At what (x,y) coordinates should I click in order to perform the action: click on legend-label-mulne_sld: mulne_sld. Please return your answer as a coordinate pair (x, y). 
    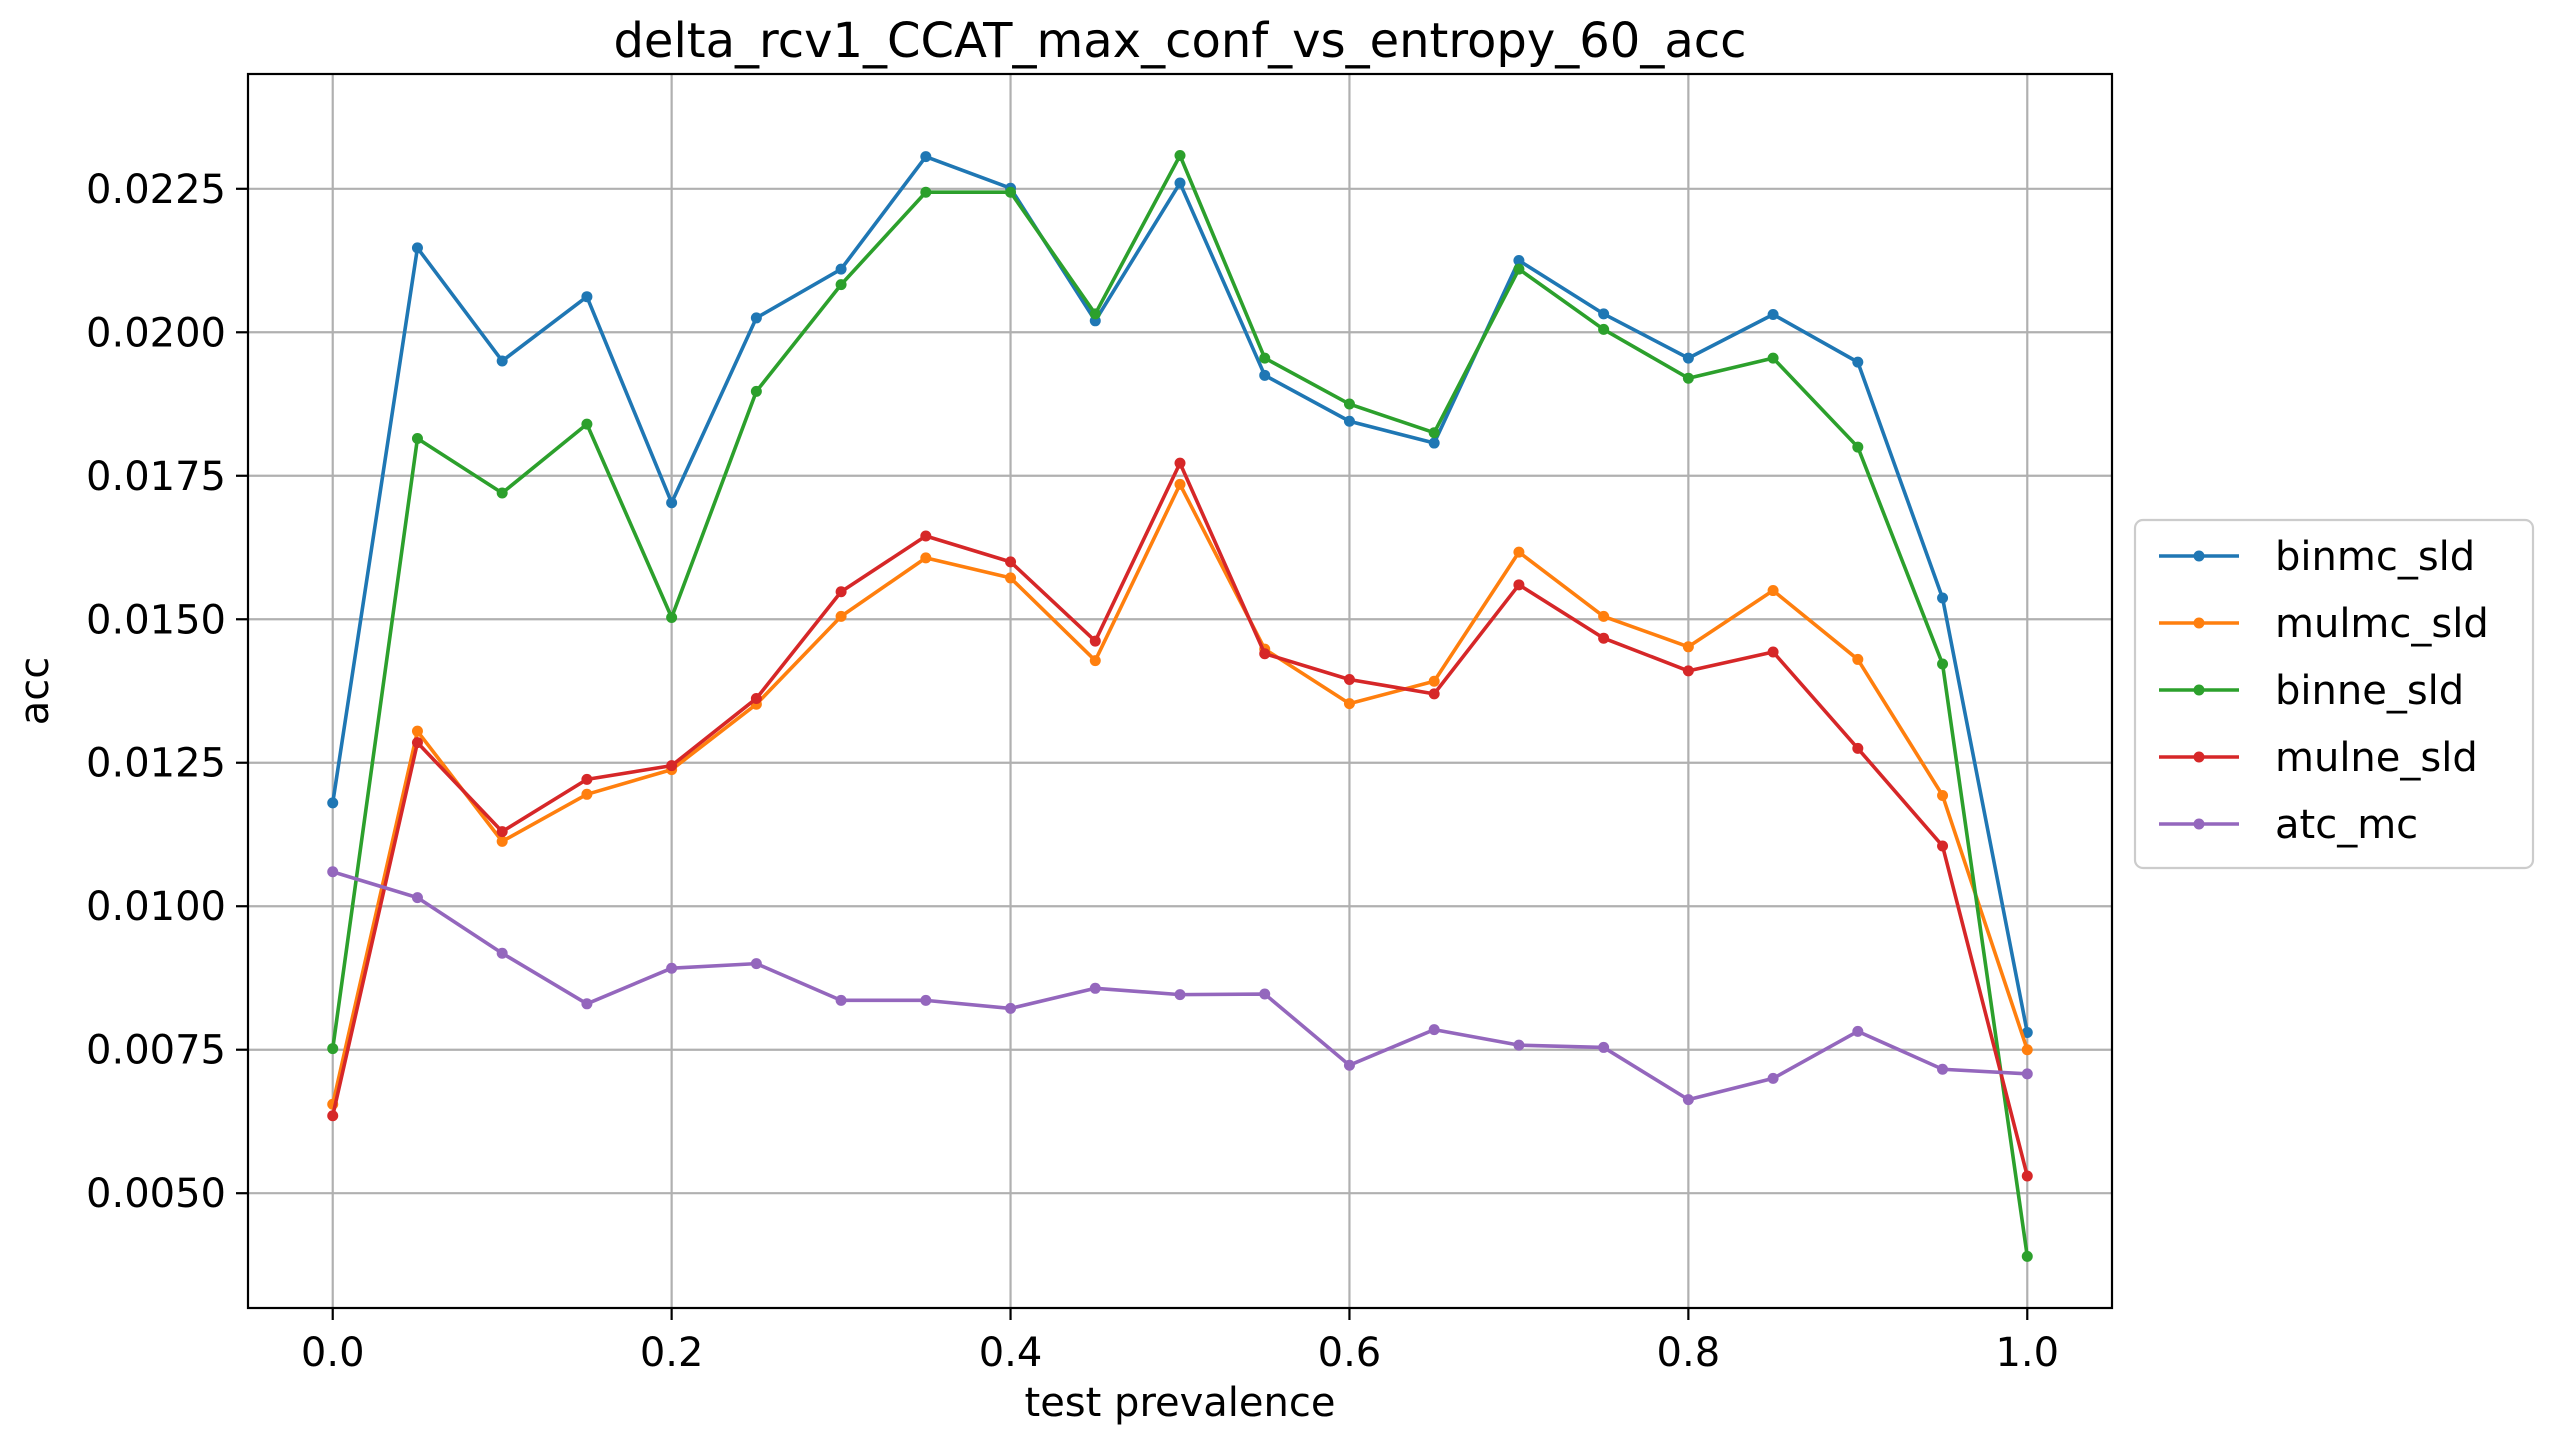
    Looking at the image, I should click on (2376, 758).